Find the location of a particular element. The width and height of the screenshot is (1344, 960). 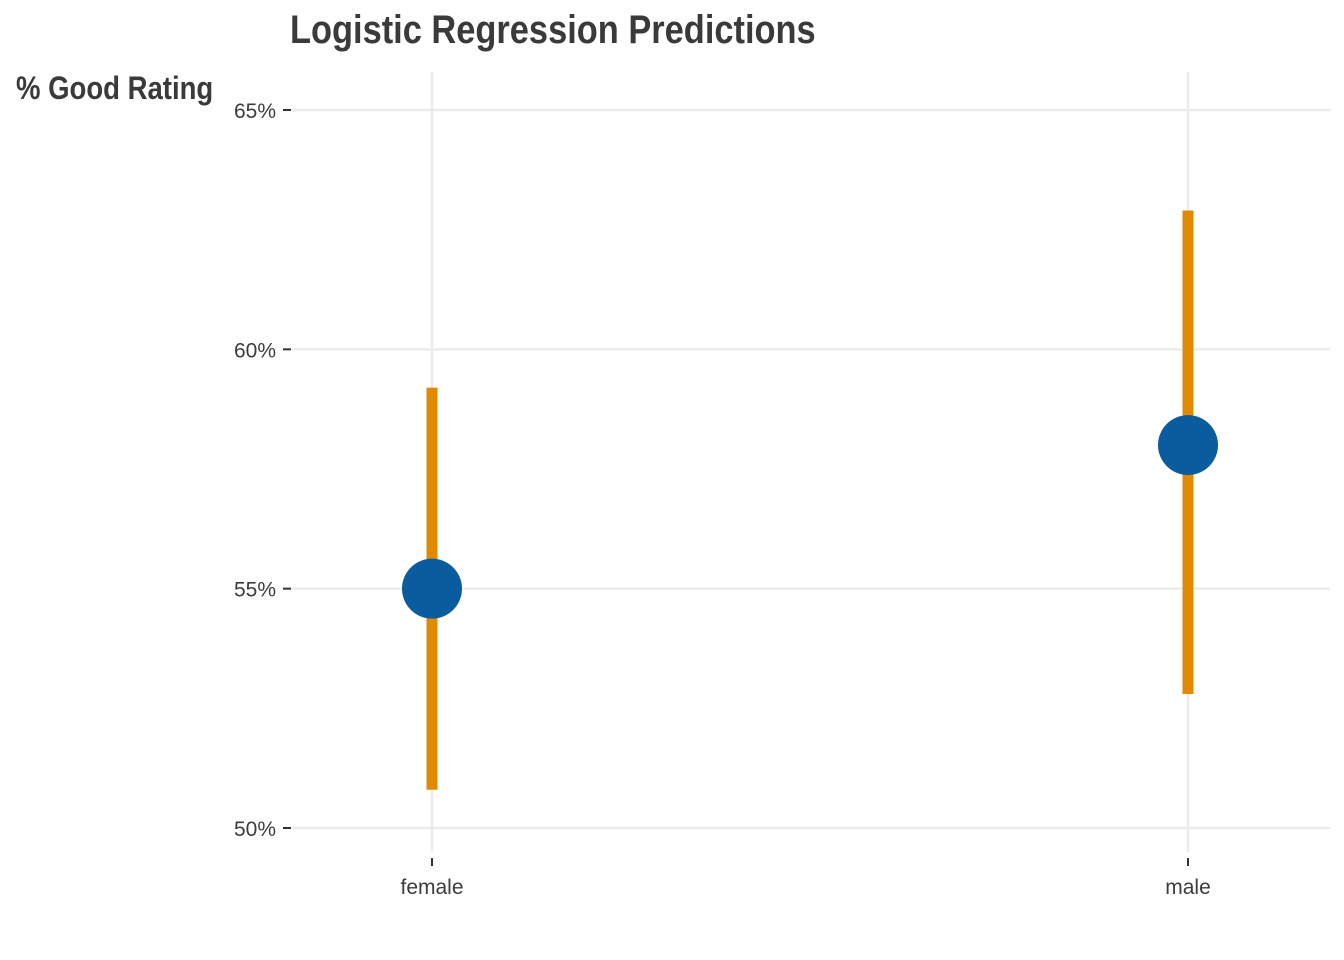

x-tick-label: male is located at coordinates (1188, 887).